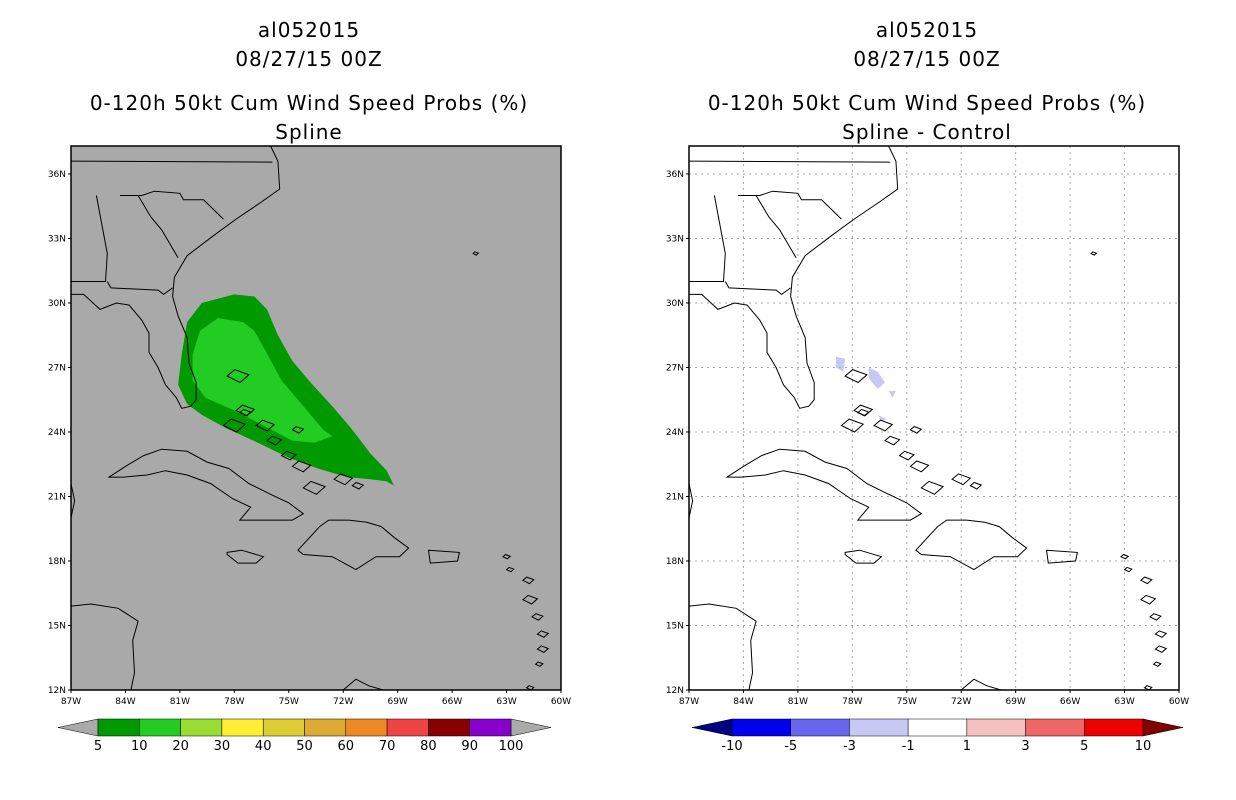 The height and width of the screenshot is (800, 1236). I want to click on colorbar-label: 50, so click(304, 746).